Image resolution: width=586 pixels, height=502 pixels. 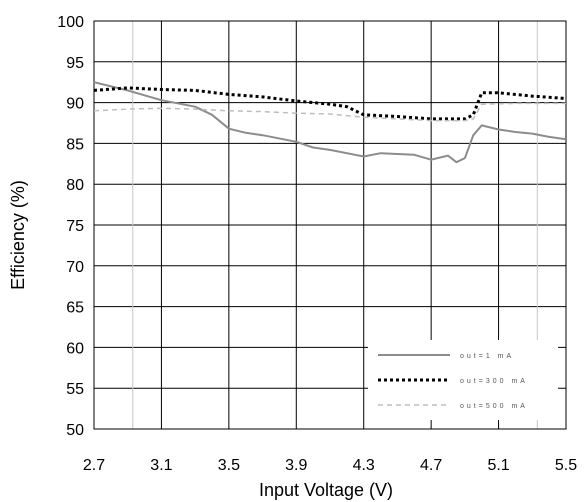 I want to click on y-tick-label-8: 90, so click(x=75, y=104).